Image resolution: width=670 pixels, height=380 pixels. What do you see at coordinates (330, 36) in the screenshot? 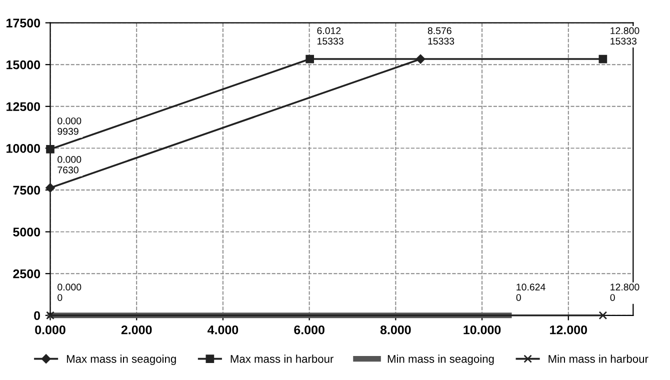
I see `data-label: 6.012 15333` at bounding box center [330, 36].